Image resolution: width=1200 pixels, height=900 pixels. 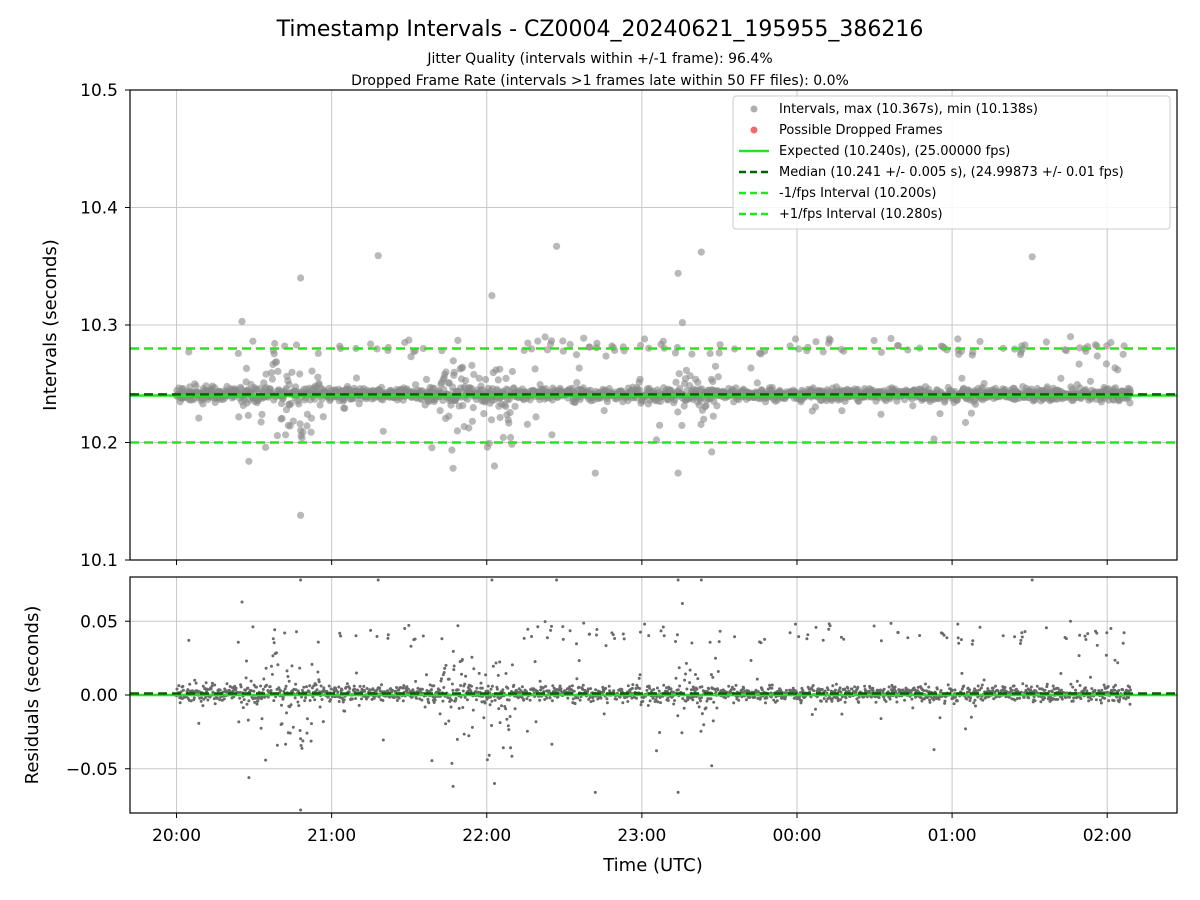 I want to click on legend-swatch-dropped-frames, so click(x=754, y=130).